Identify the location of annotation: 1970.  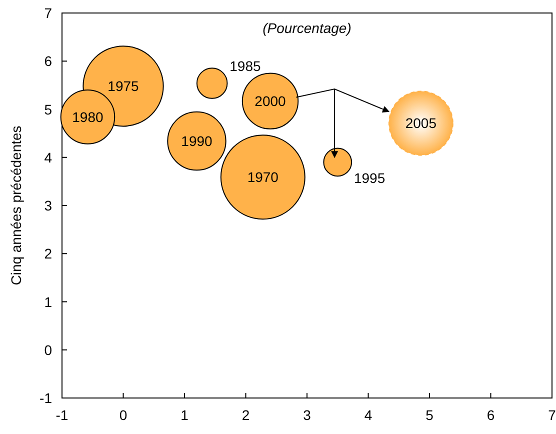
(263, 177).